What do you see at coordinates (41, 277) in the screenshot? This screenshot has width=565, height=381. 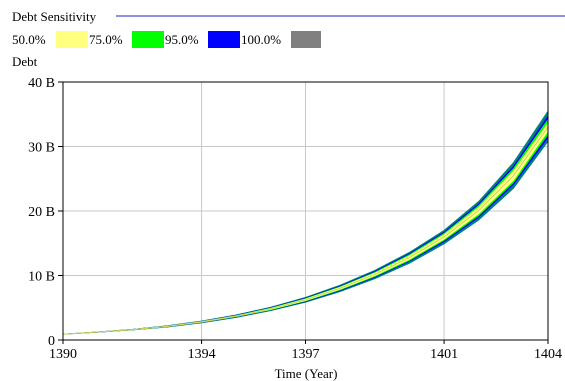 I see `y-tick-label: 10 B` at bounding box center [41, 277].